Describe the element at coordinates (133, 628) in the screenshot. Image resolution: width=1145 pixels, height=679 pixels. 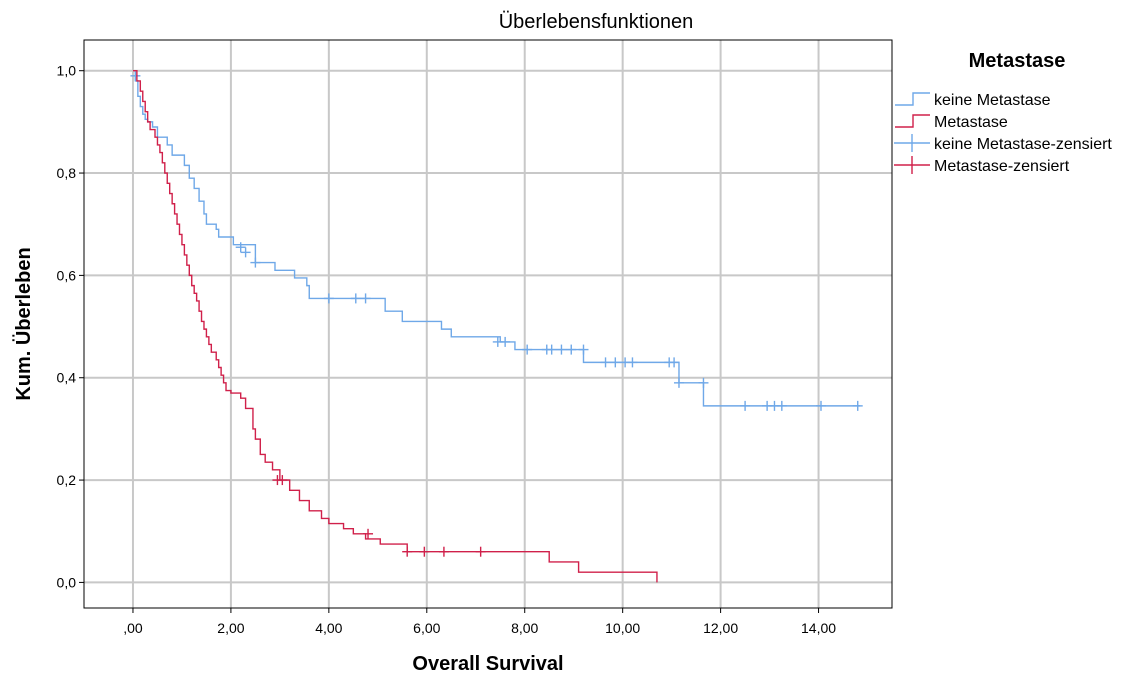
I see `x-tick-label: ,00` at that location.